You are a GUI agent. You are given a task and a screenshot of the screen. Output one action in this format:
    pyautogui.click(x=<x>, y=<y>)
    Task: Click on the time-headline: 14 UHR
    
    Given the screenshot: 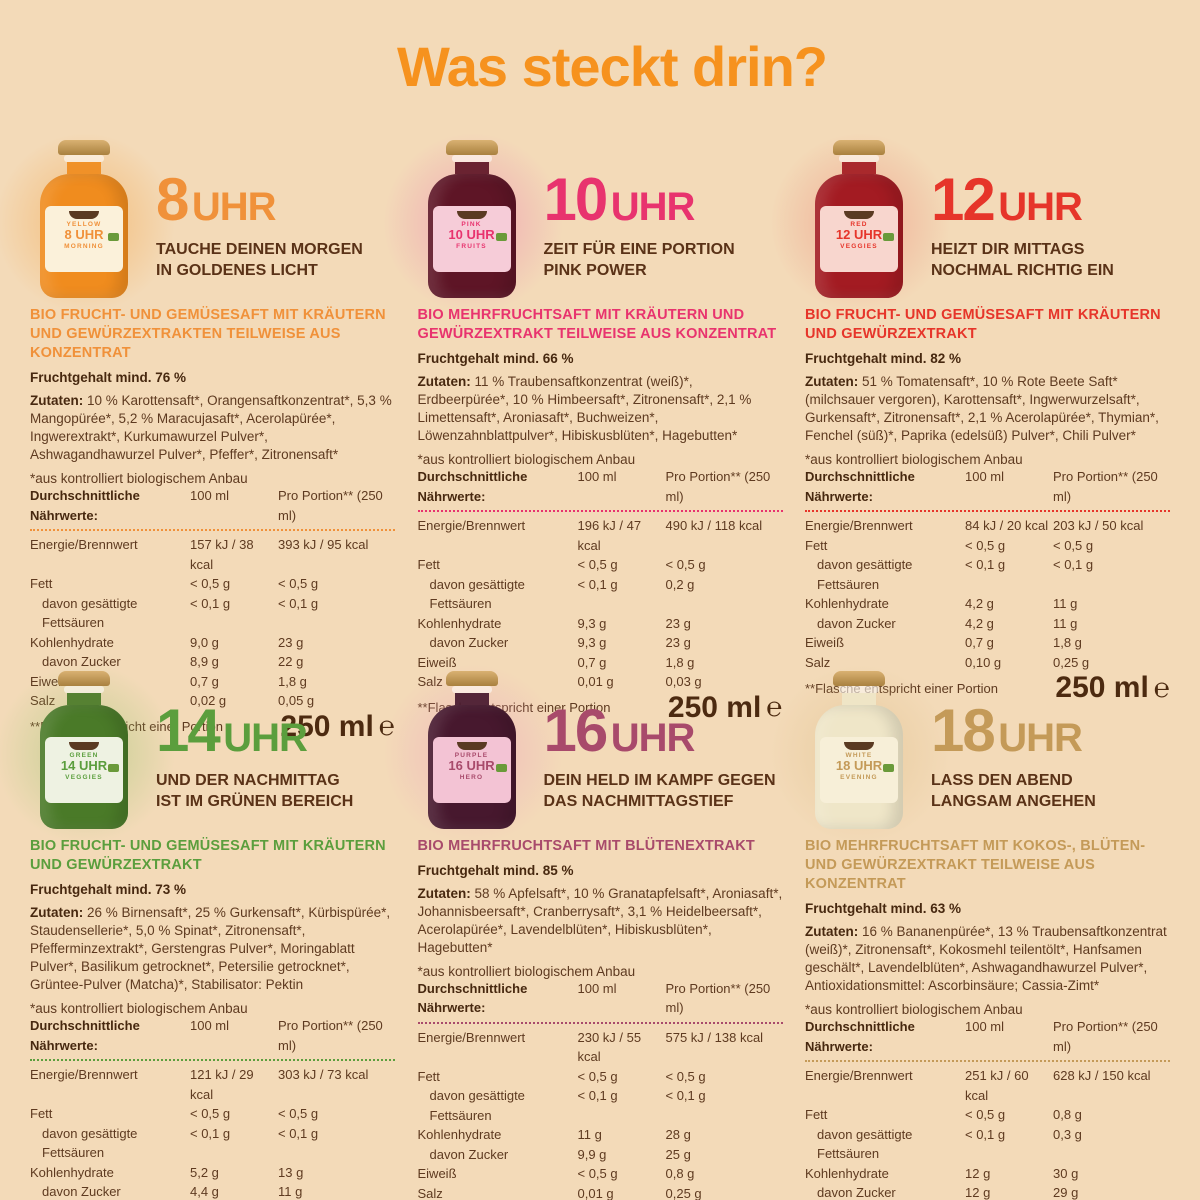 What is the action you would take?
    pyautogui.click(x=254, y=731)
    